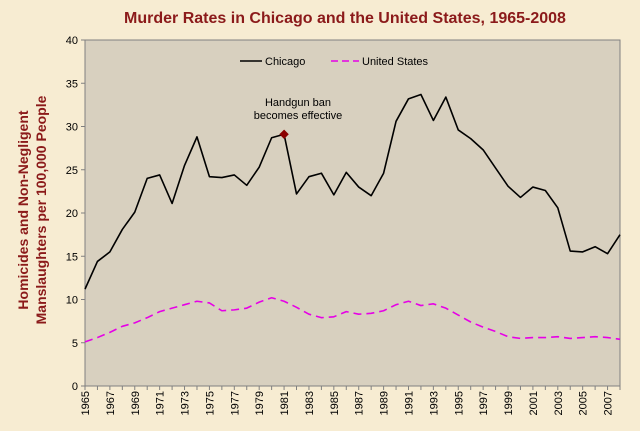 This screenshot has height=431, width=640. Describe the element at coordinates (260, 403) in the screenshot. I see `x-tick-label: 1979` at that location.